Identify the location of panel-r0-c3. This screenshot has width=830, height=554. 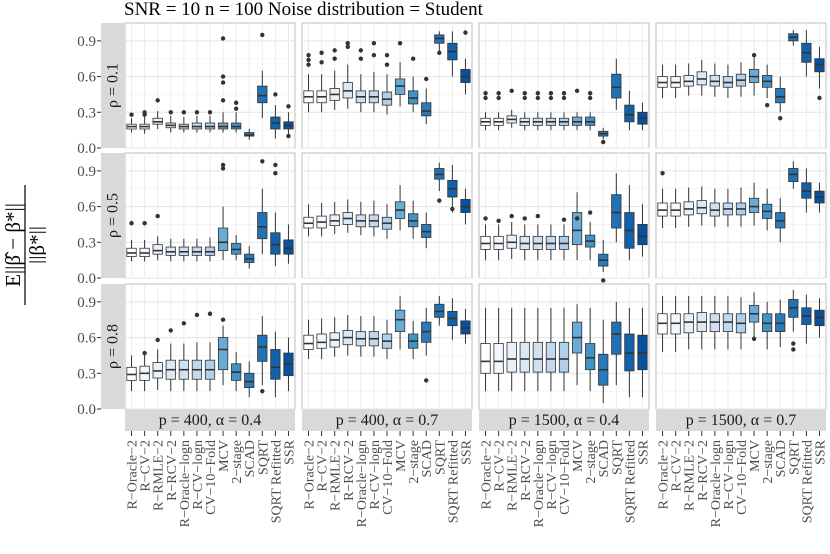
(741, 85).